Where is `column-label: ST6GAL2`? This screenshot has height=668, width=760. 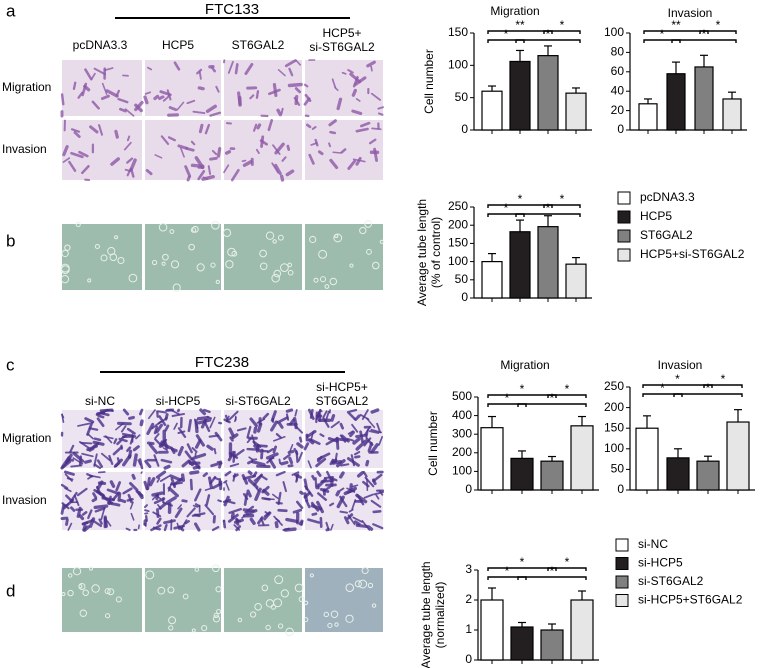
column-label: ST6GAL2 is located at coordinates (258, 45).